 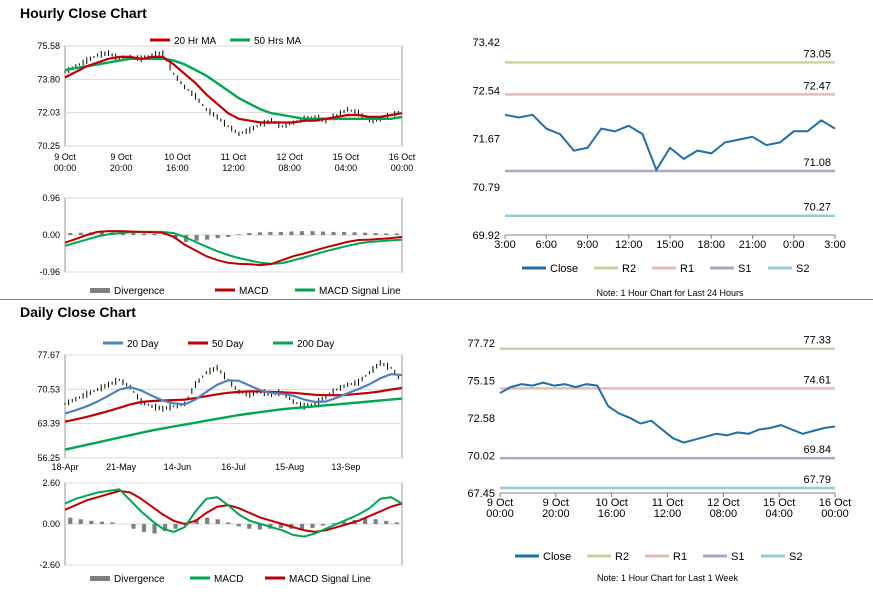 I want to click on hourly-levels-xtick-label: 21:00, so click(x=753, y=245).